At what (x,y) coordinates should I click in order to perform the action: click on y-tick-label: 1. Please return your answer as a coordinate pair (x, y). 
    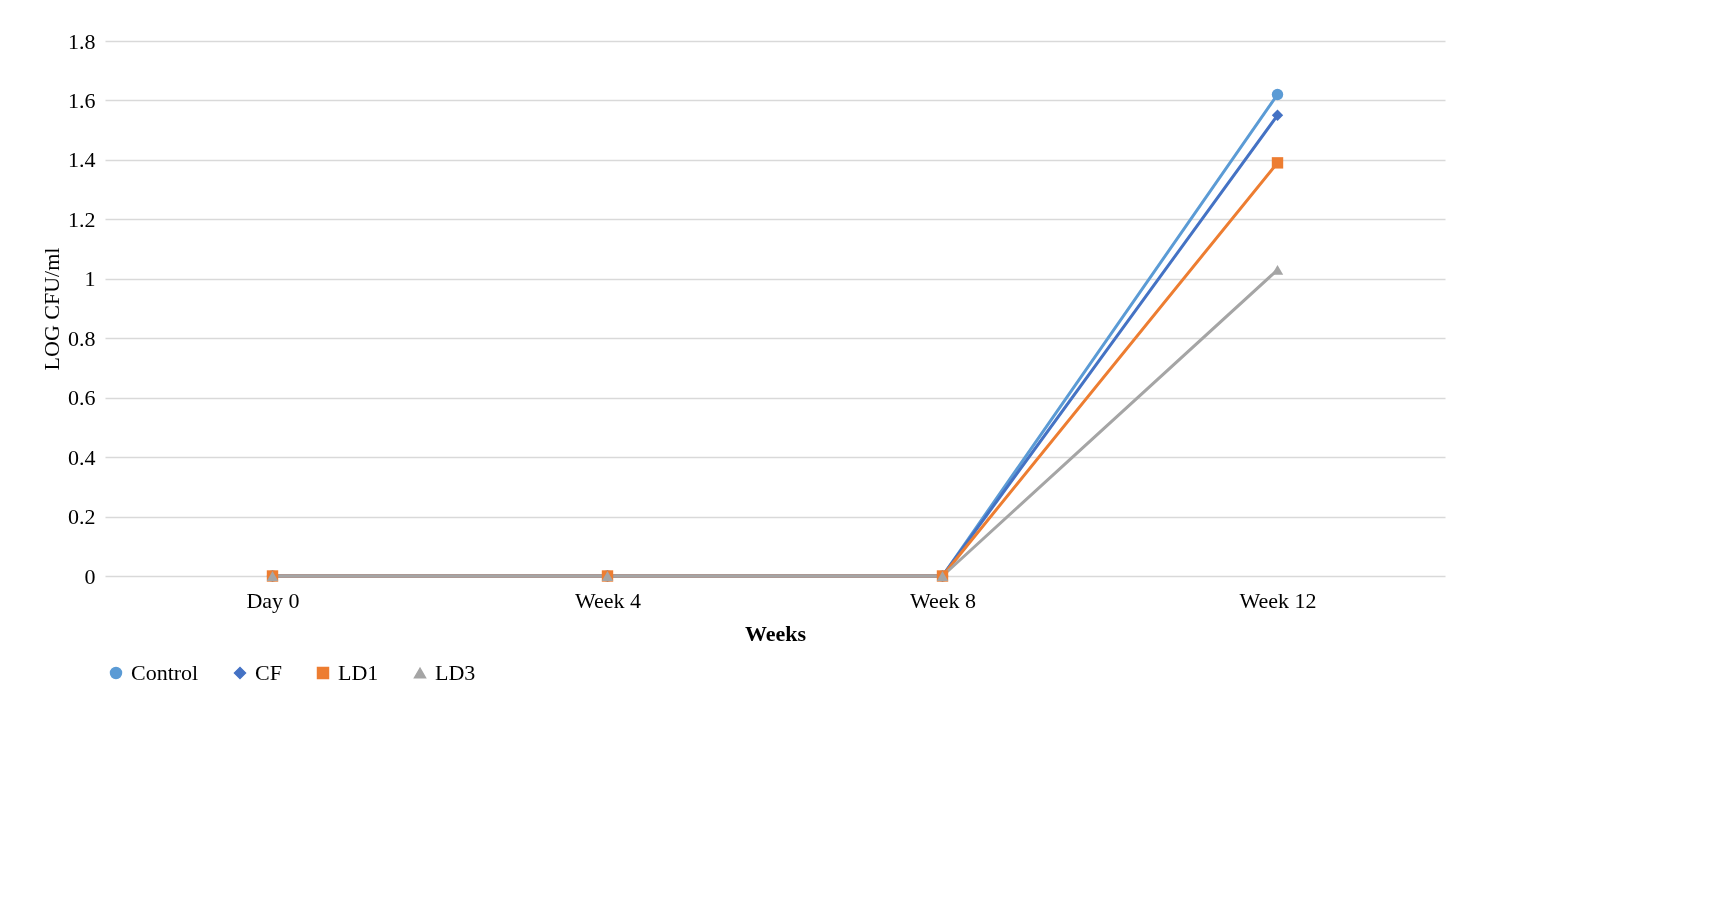
    Looking at the image, I should click on (90, 279).